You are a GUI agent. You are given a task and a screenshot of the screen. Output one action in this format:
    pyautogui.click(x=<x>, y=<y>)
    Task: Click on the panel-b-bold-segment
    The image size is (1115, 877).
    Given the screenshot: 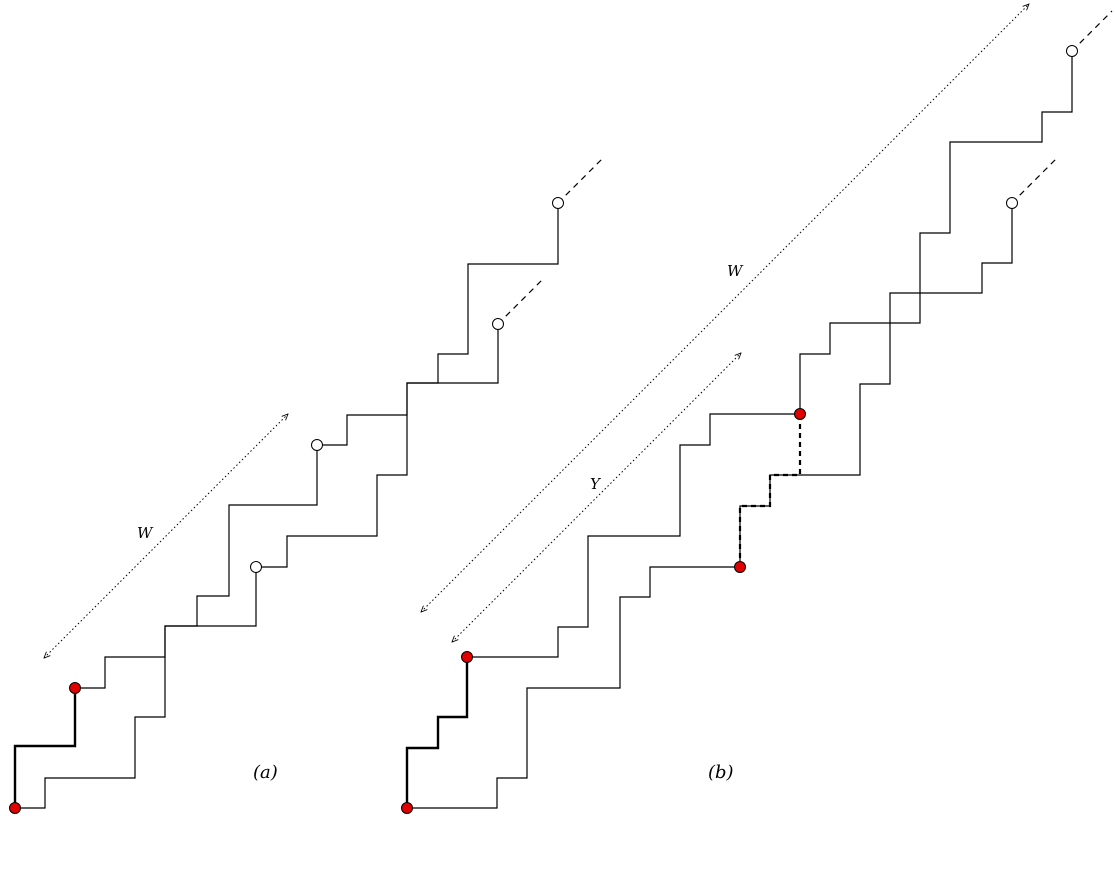 What is the action you would take?
    pyautogui.click(x=437, y=732)
    